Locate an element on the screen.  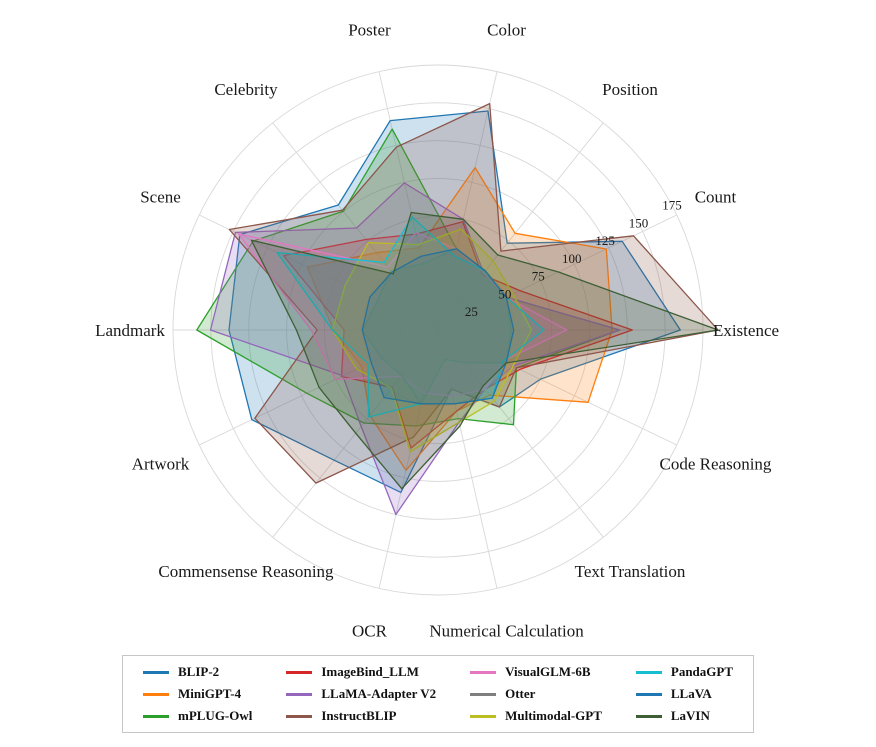
radar-series-visualglm-6b is located at coordinates (402, 314).